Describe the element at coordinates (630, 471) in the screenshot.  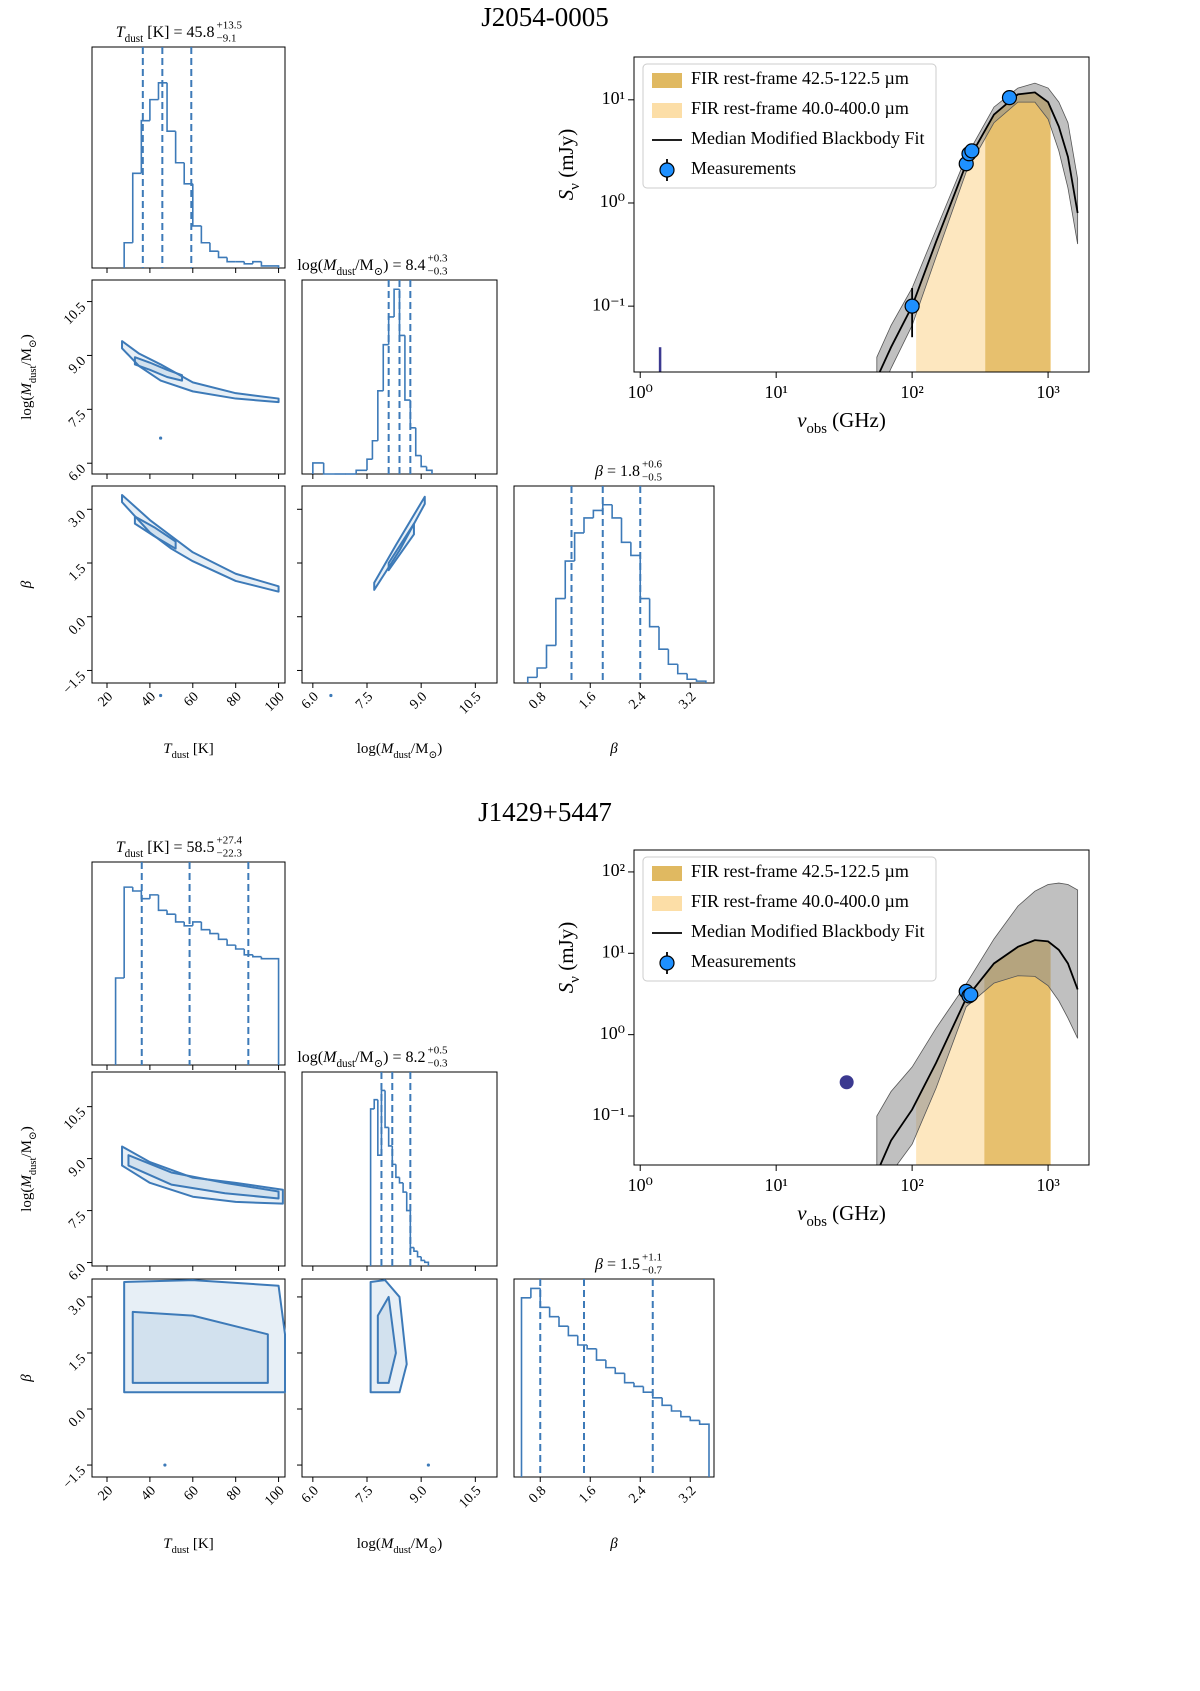
I see `text-part: 1.8` at that location.